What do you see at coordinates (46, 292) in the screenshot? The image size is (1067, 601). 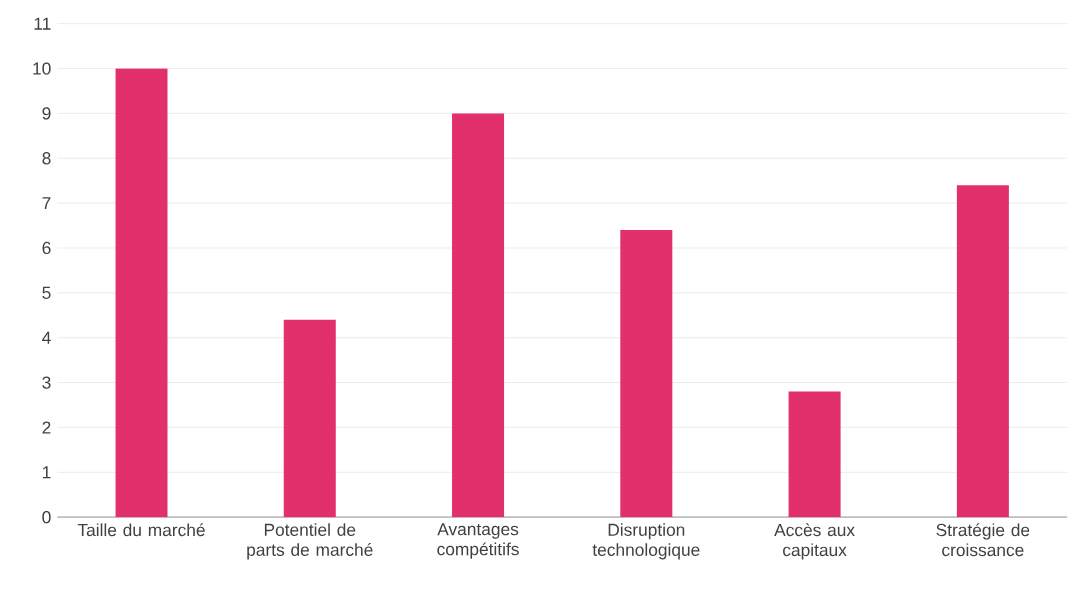 I see `y-tick-label: 5` at bounding box center [46, 292].